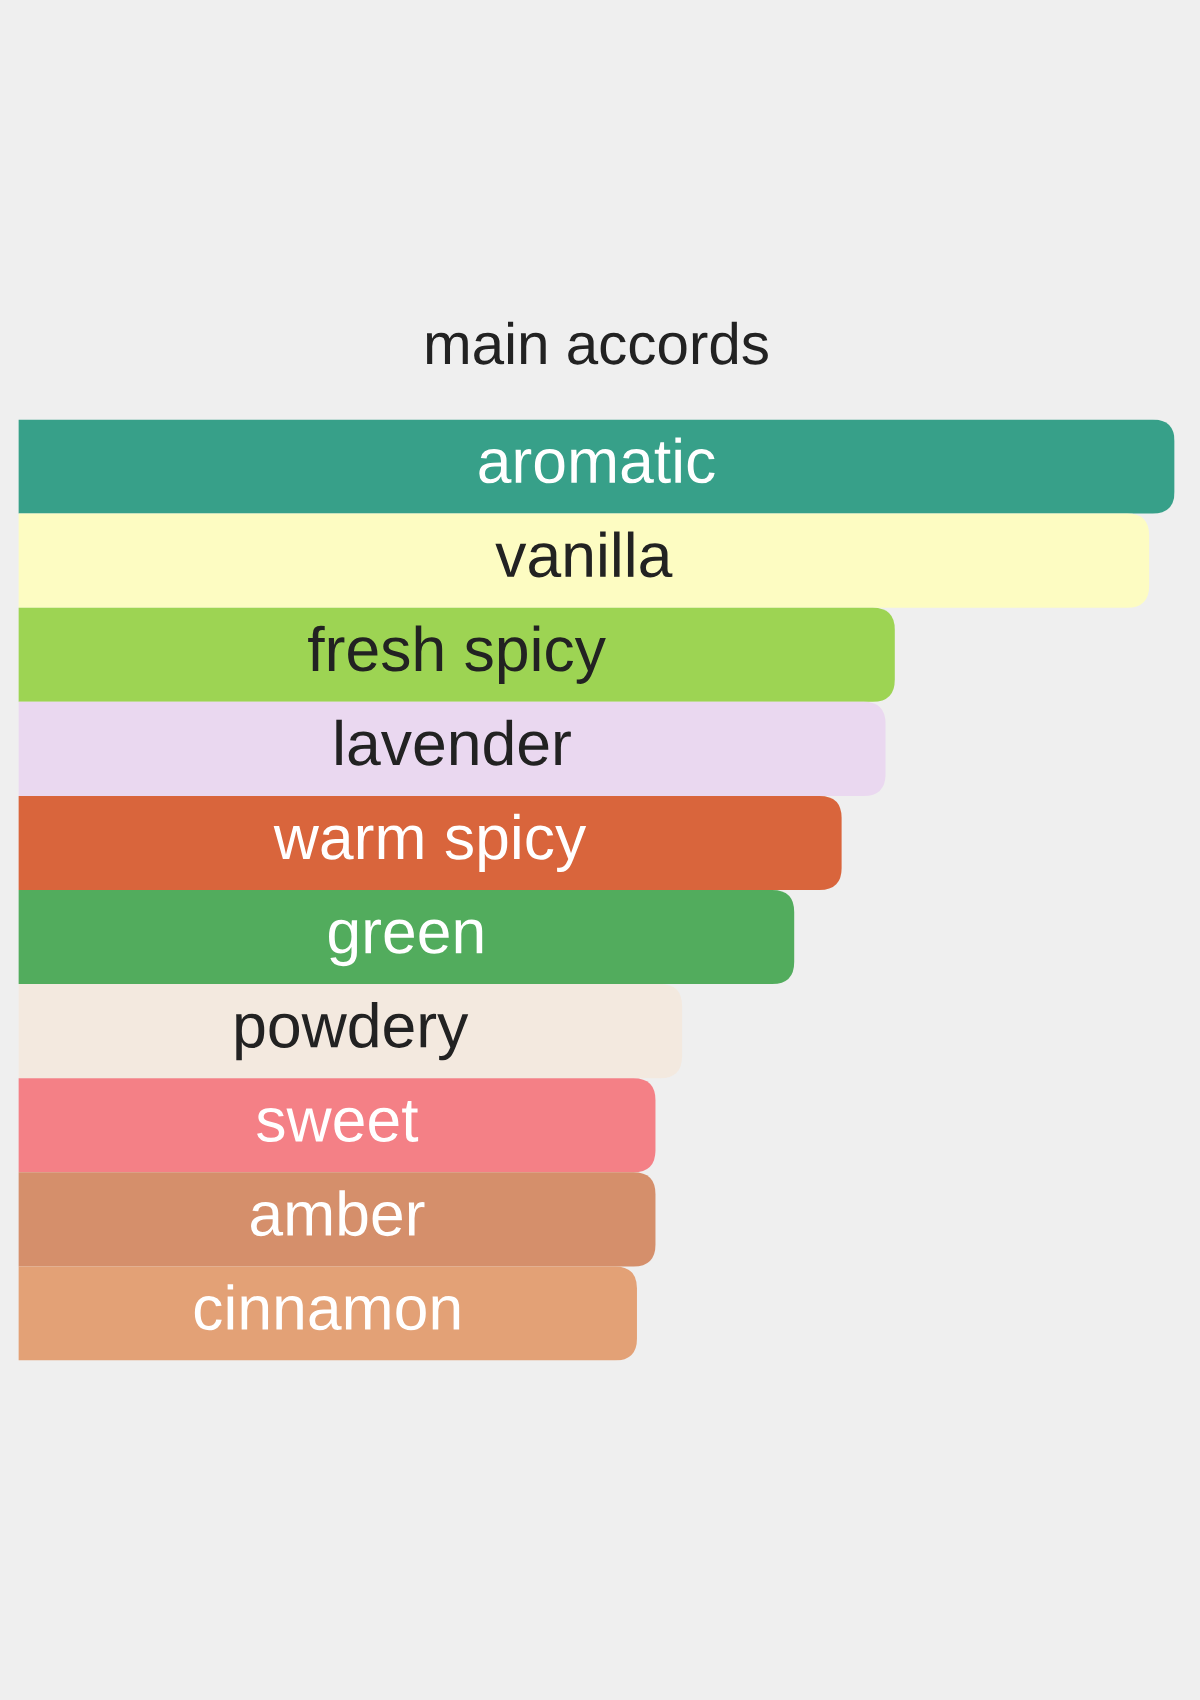  I want to click on y-tick-label: amber, so click(338, 1213).